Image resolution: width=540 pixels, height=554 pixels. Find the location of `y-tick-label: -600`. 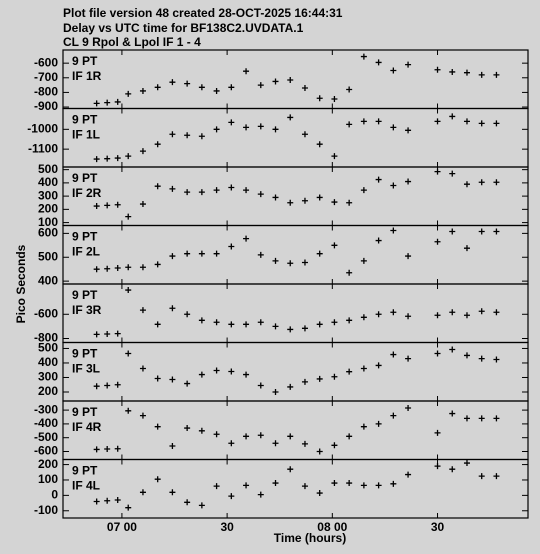

y-tick-label: -600 is located at coordinates (46, 313).